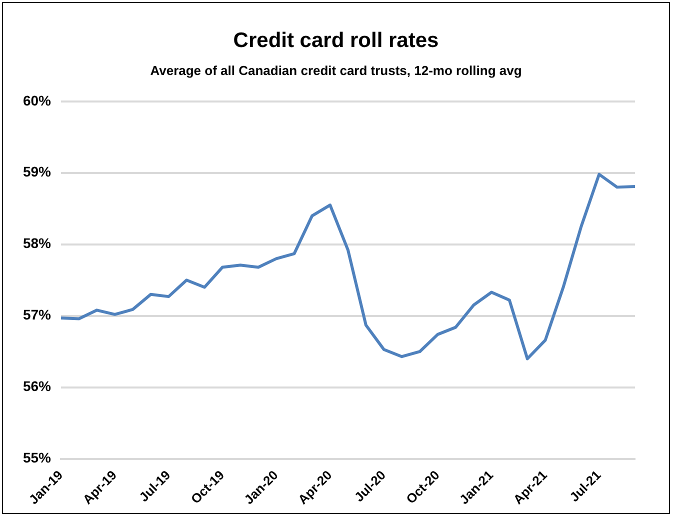 The image size is (676, 518). I want to click on chart-title: Credit card roll rates, so click(336, 41).